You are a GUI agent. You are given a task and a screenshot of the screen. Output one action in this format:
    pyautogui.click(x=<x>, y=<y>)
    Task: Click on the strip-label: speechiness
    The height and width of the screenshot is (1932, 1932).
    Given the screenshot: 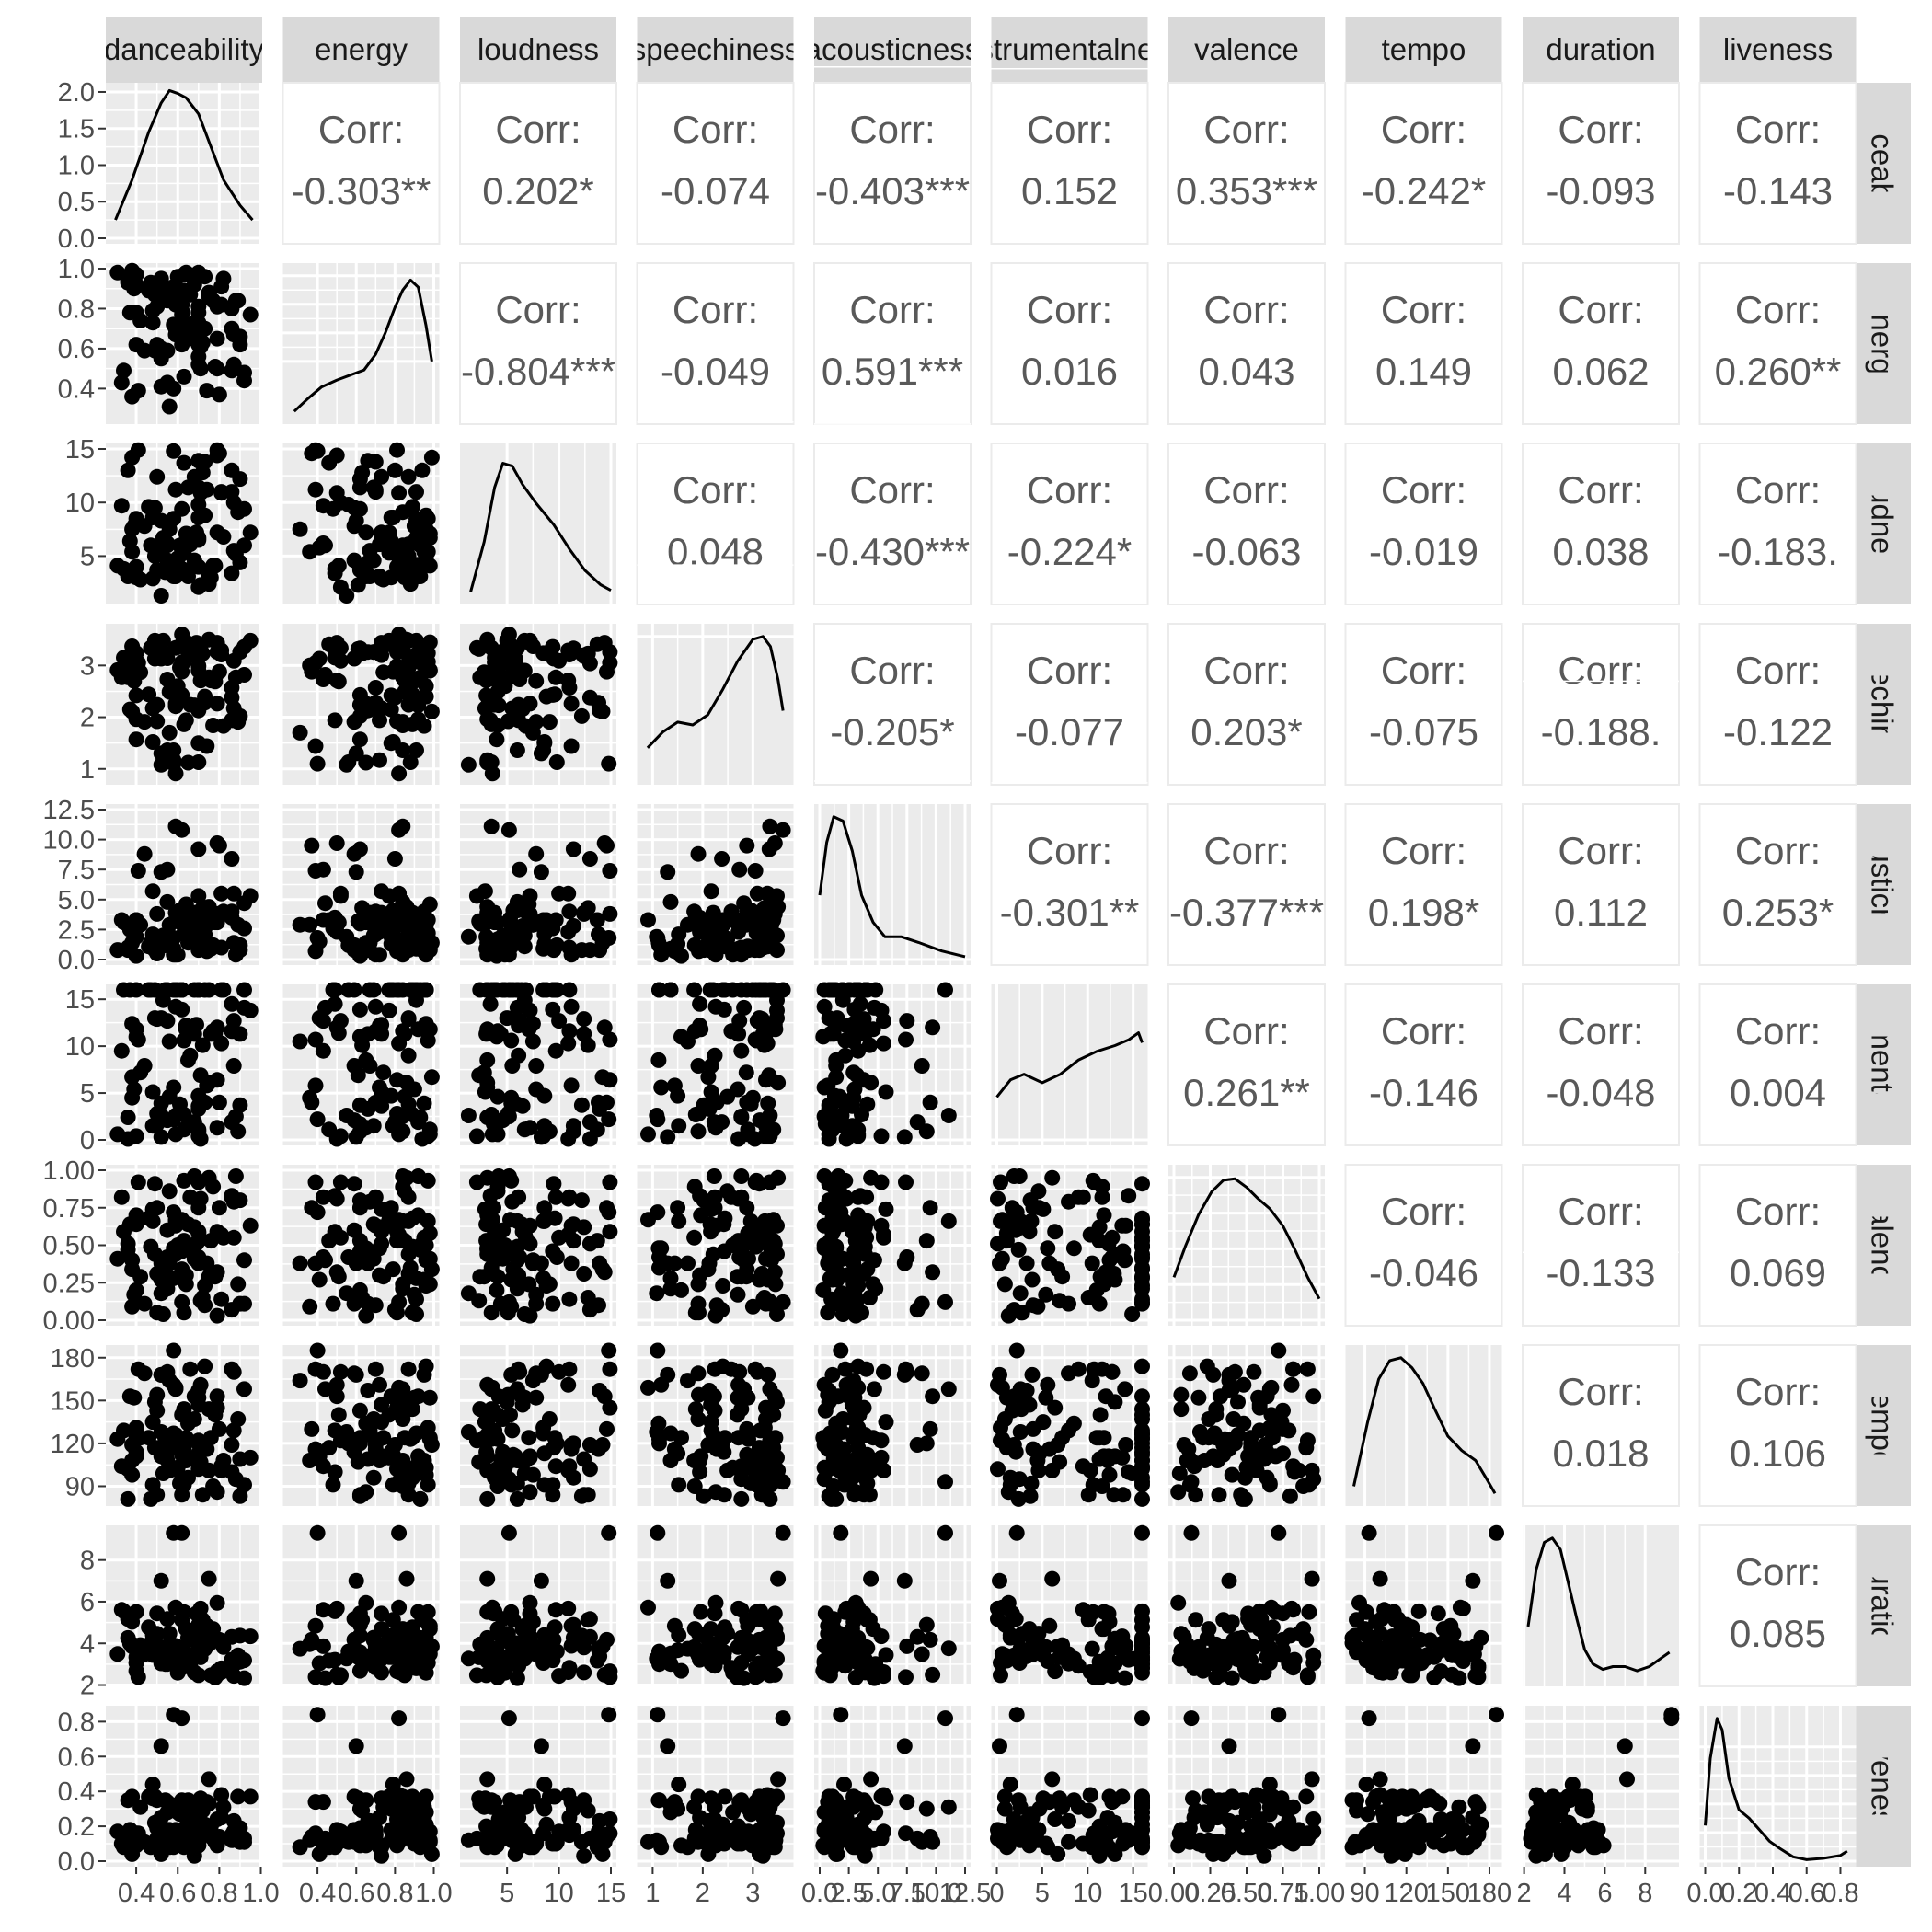 What is the action you would take?
    pyautogui.click(x=715, y=49)
    